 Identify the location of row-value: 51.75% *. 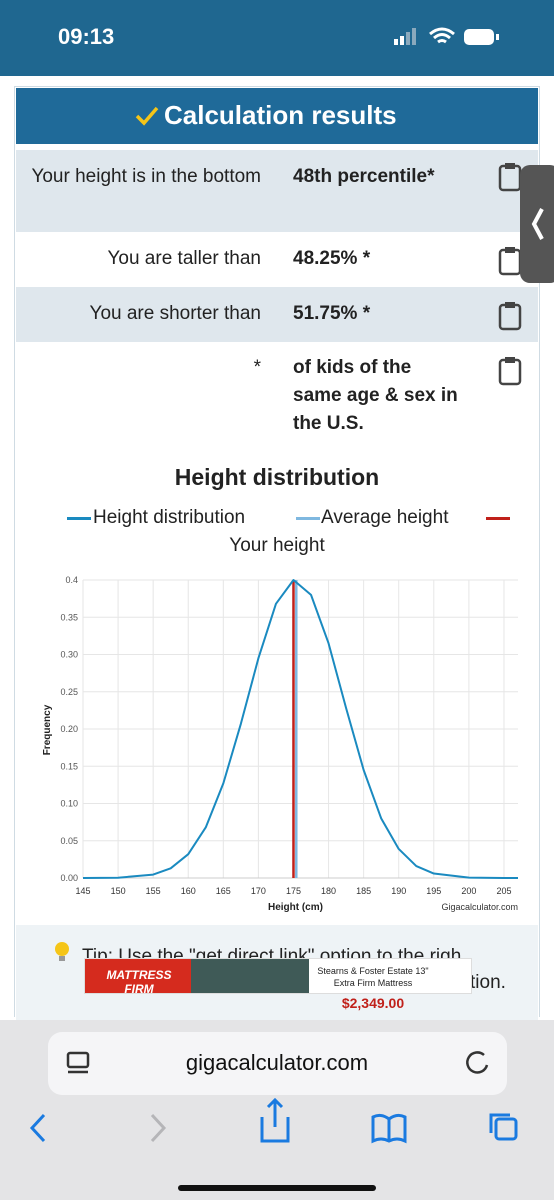
(332, 313).